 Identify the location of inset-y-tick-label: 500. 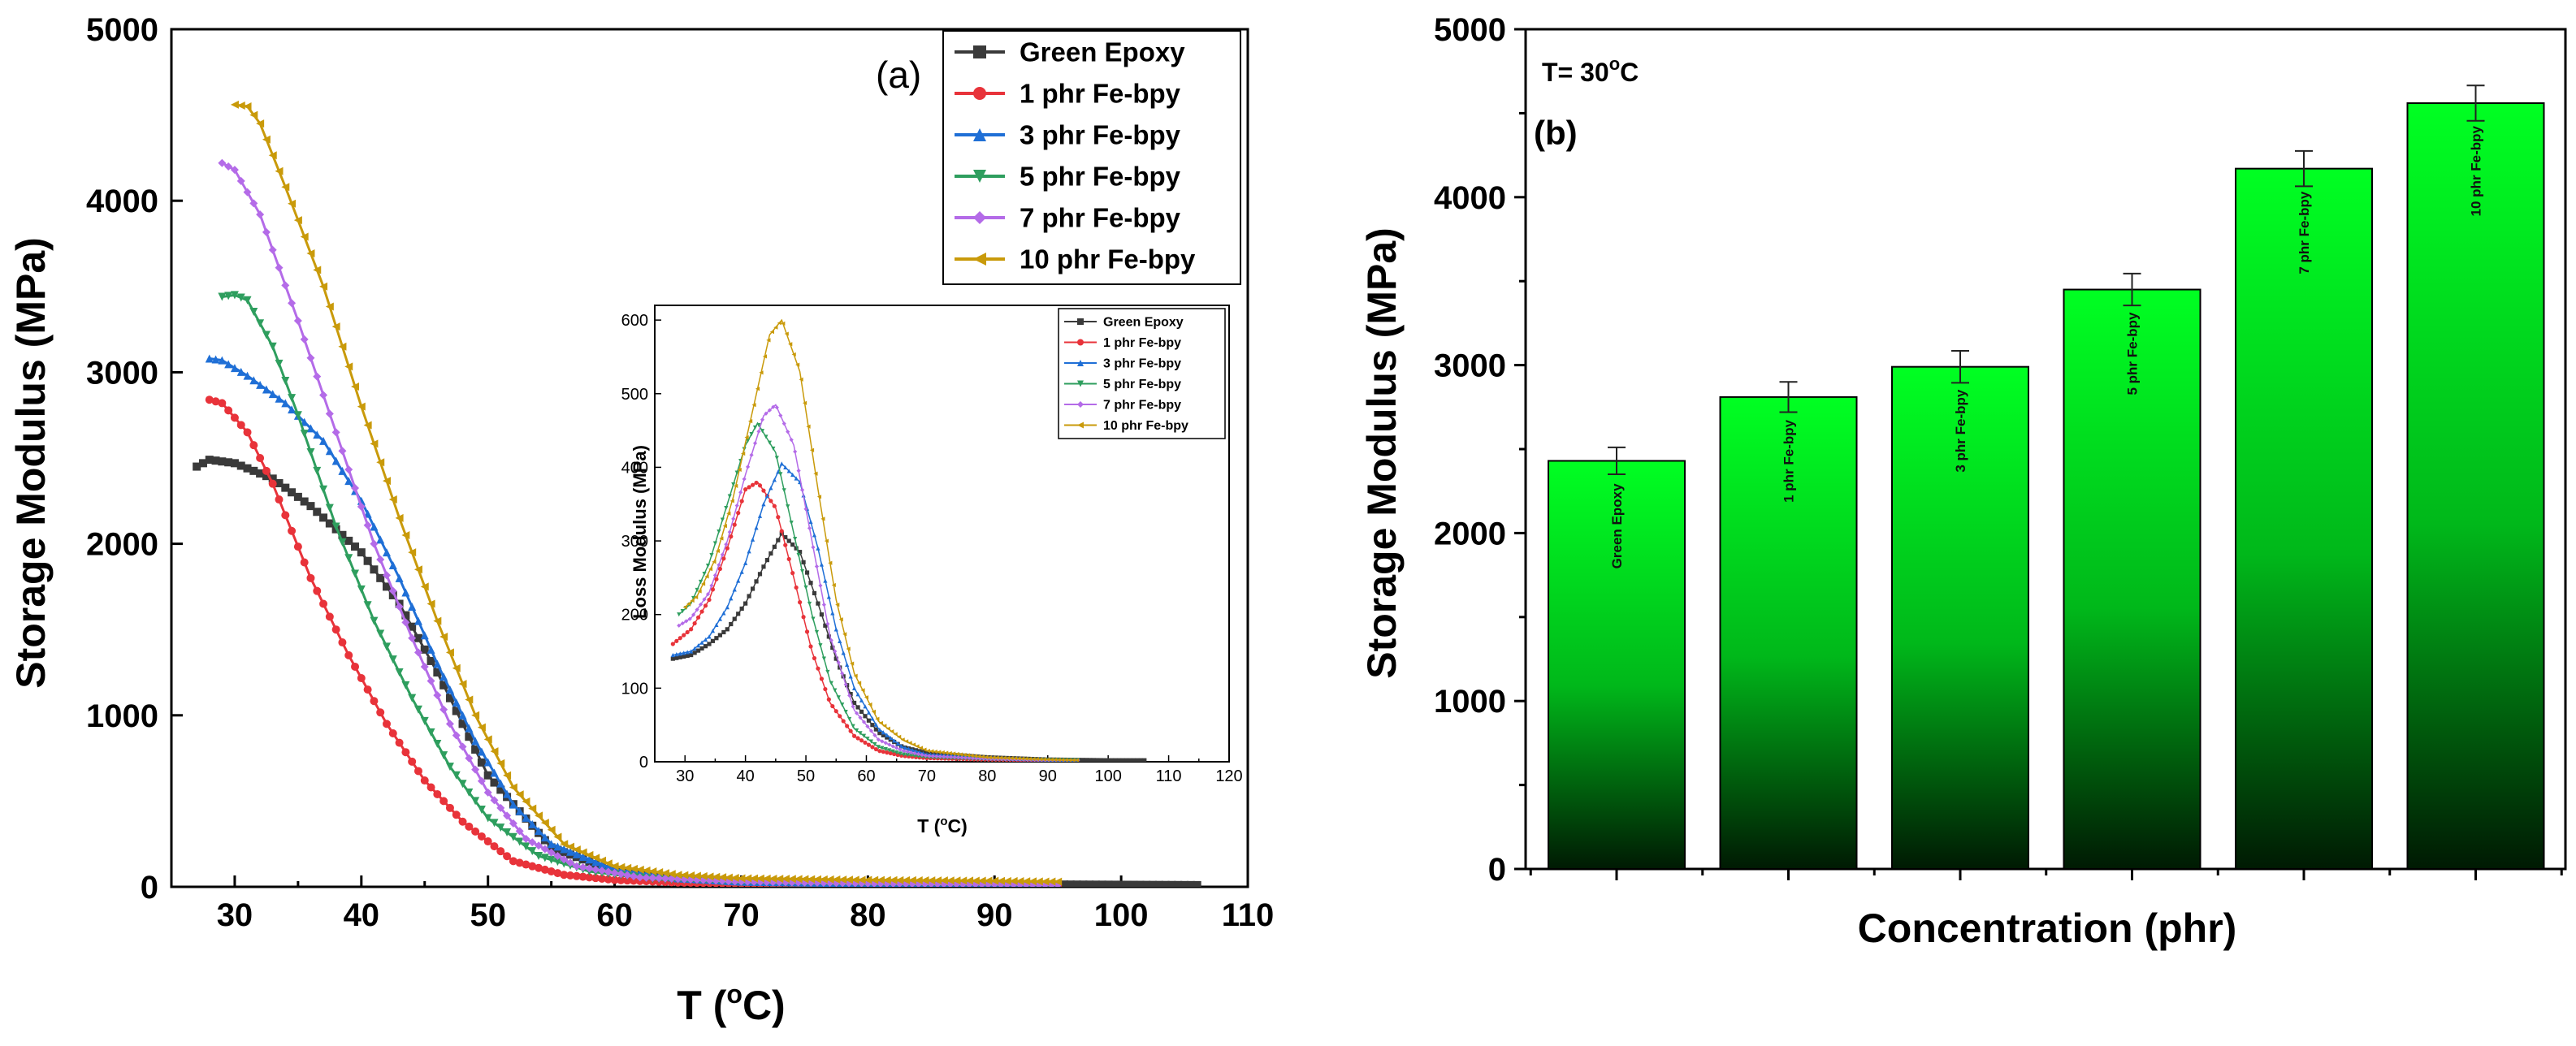
(634, 395).